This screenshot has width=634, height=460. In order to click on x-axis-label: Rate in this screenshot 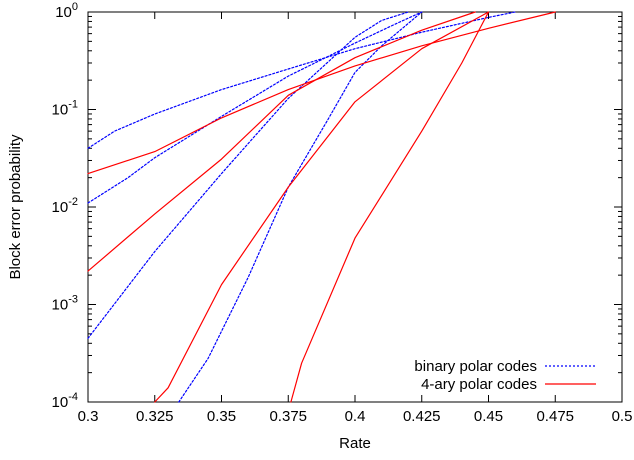, I will do `click(355, 443)`.